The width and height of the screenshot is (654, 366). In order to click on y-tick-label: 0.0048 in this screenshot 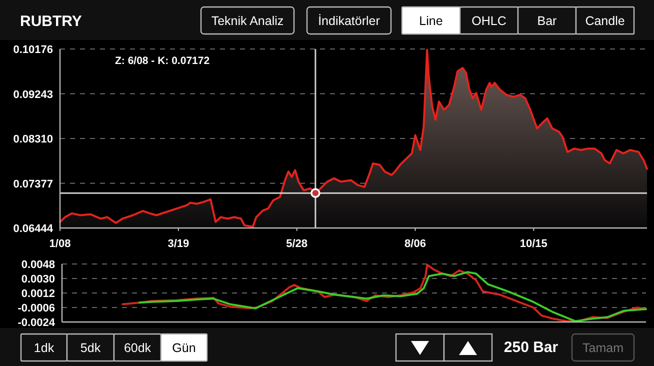, I will do `click(38, 265)`.